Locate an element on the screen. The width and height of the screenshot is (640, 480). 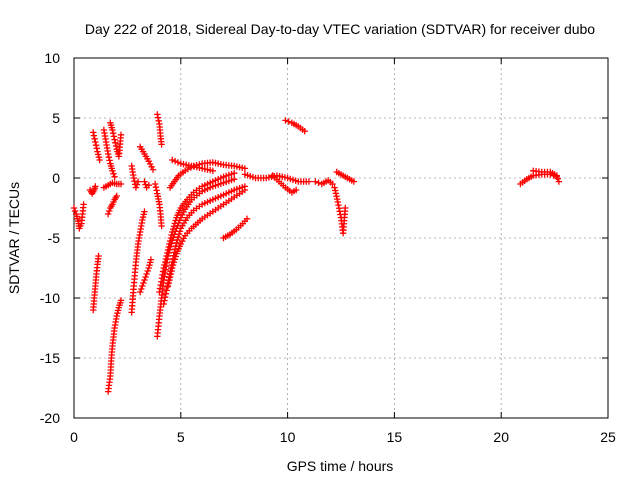
x-tick-label: 10 is located at coordinates (288, 437).